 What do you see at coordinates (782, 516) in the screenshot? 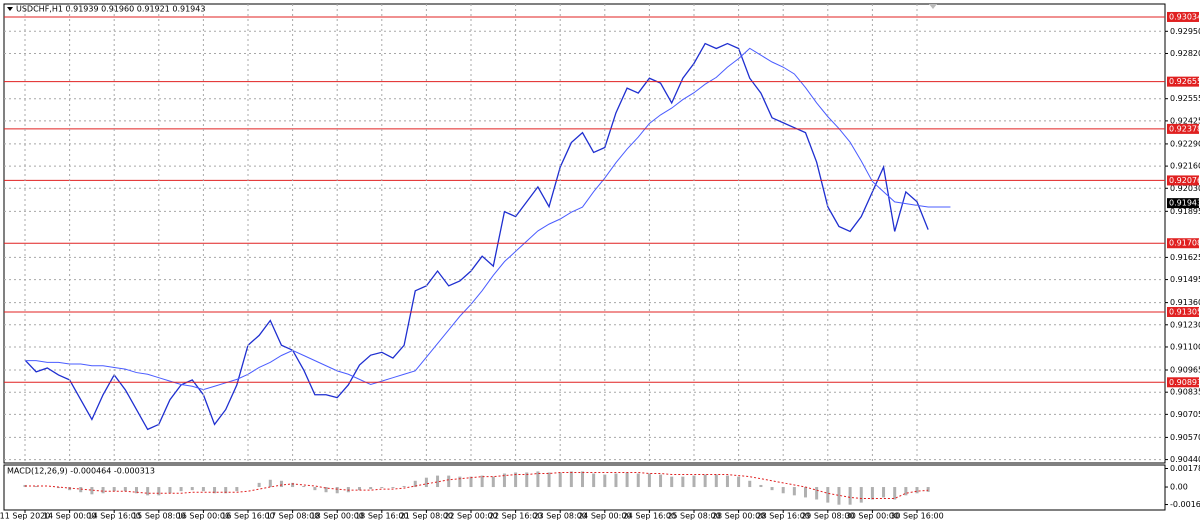
I see `x-tick-label: 28 Sep 16:00` at bounding box center [782, 516].